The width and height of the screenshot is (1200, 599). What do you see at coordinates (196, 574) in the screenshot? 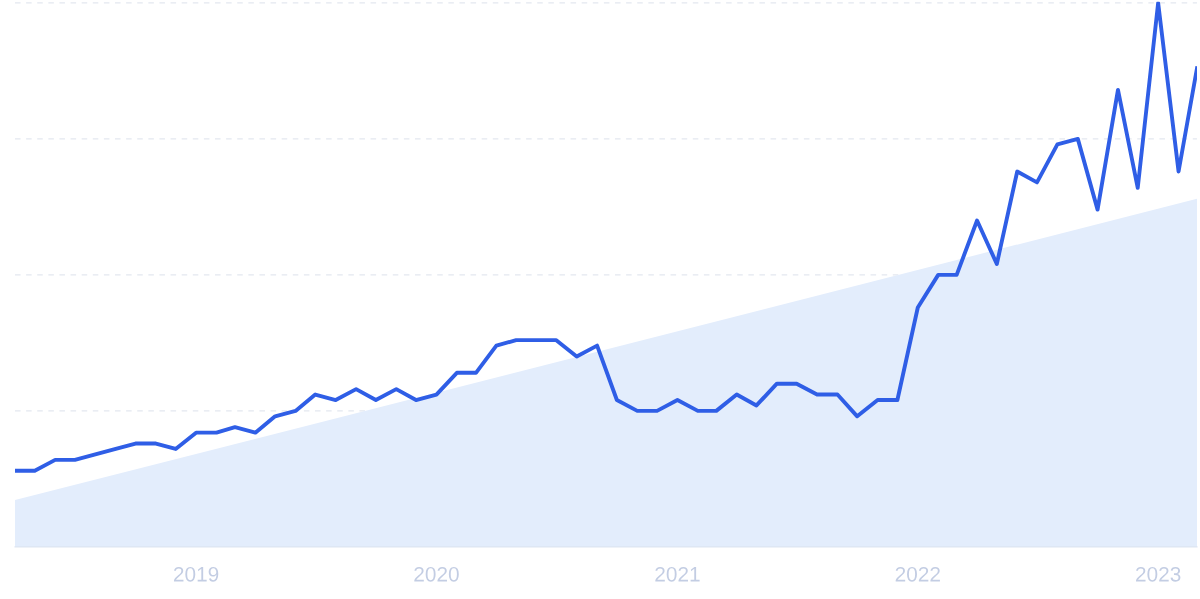
I see `x-tick-label: 2019` at bounding box center [196, 574].